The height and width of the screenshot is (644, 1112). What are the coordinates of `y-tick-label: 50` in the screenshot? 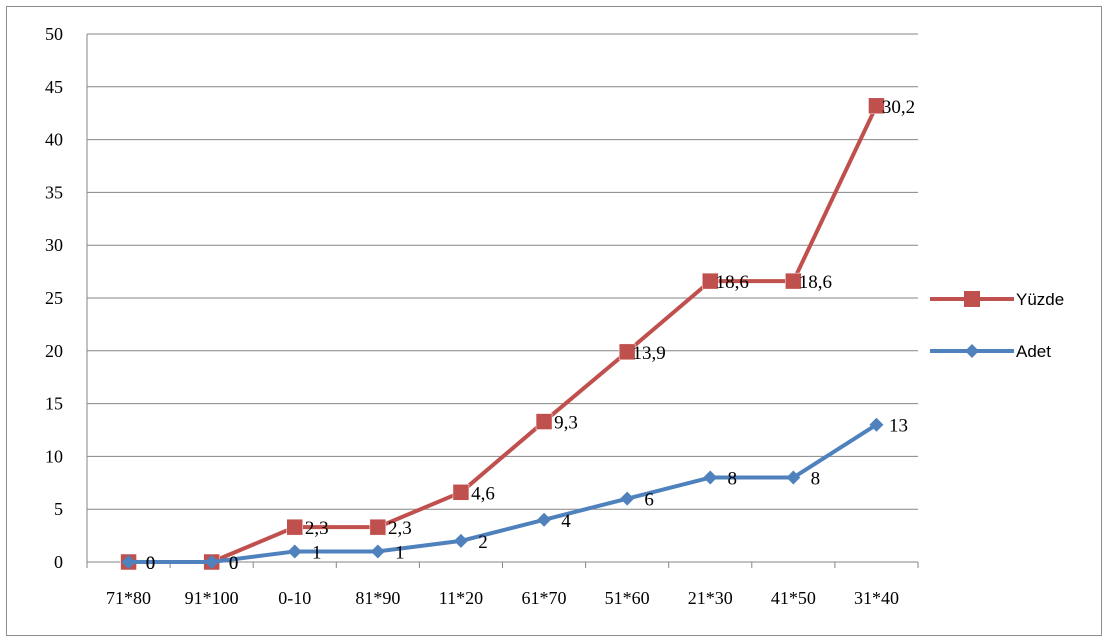 It's located at (54, 34).